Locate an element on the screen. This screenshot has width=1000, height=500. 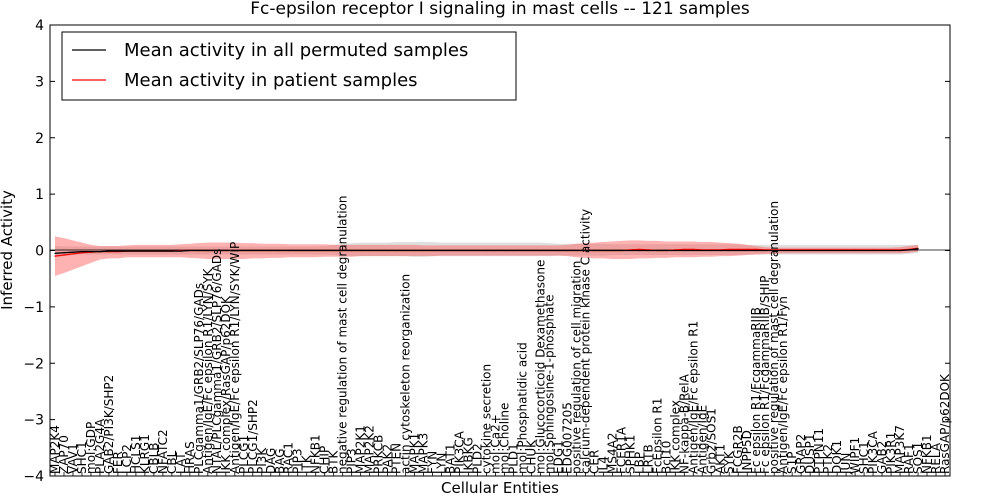
x-tick-label: EDG007205 is located at coordinates (567, 438).